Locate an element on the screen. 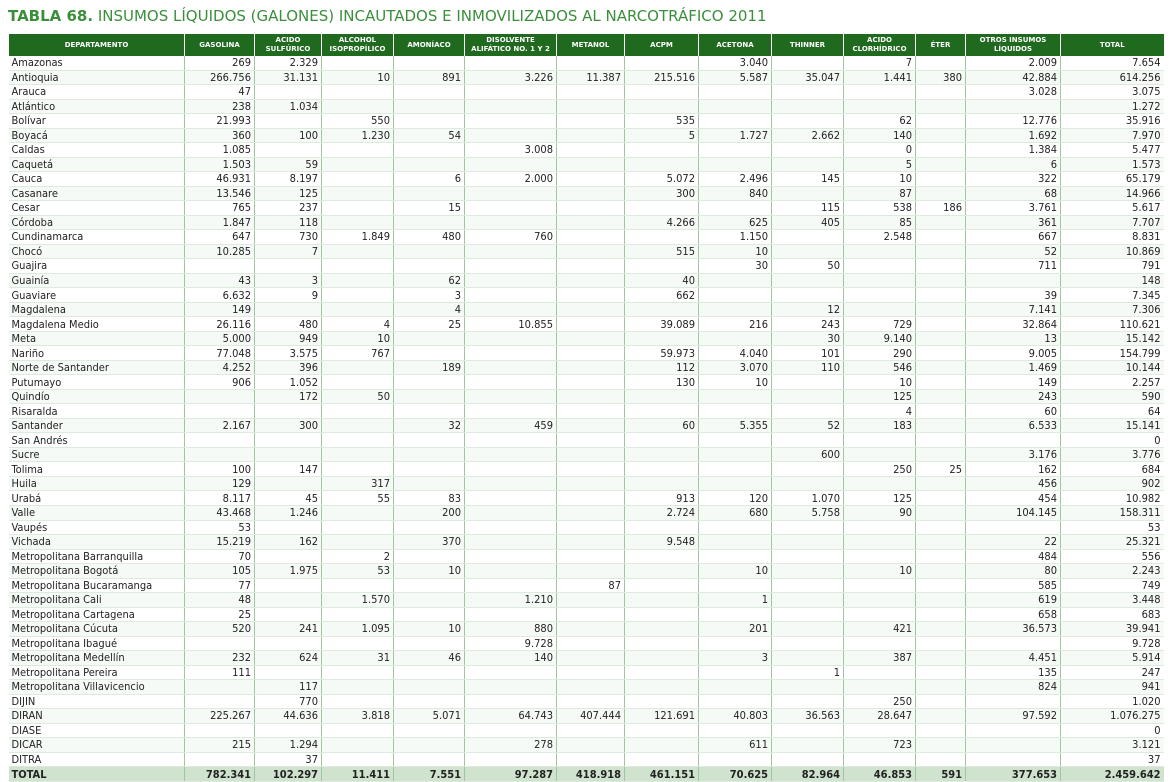 The width and height of the screenshot is (1172, 782). table-cell: 31 is located at coordinates (357, 658).